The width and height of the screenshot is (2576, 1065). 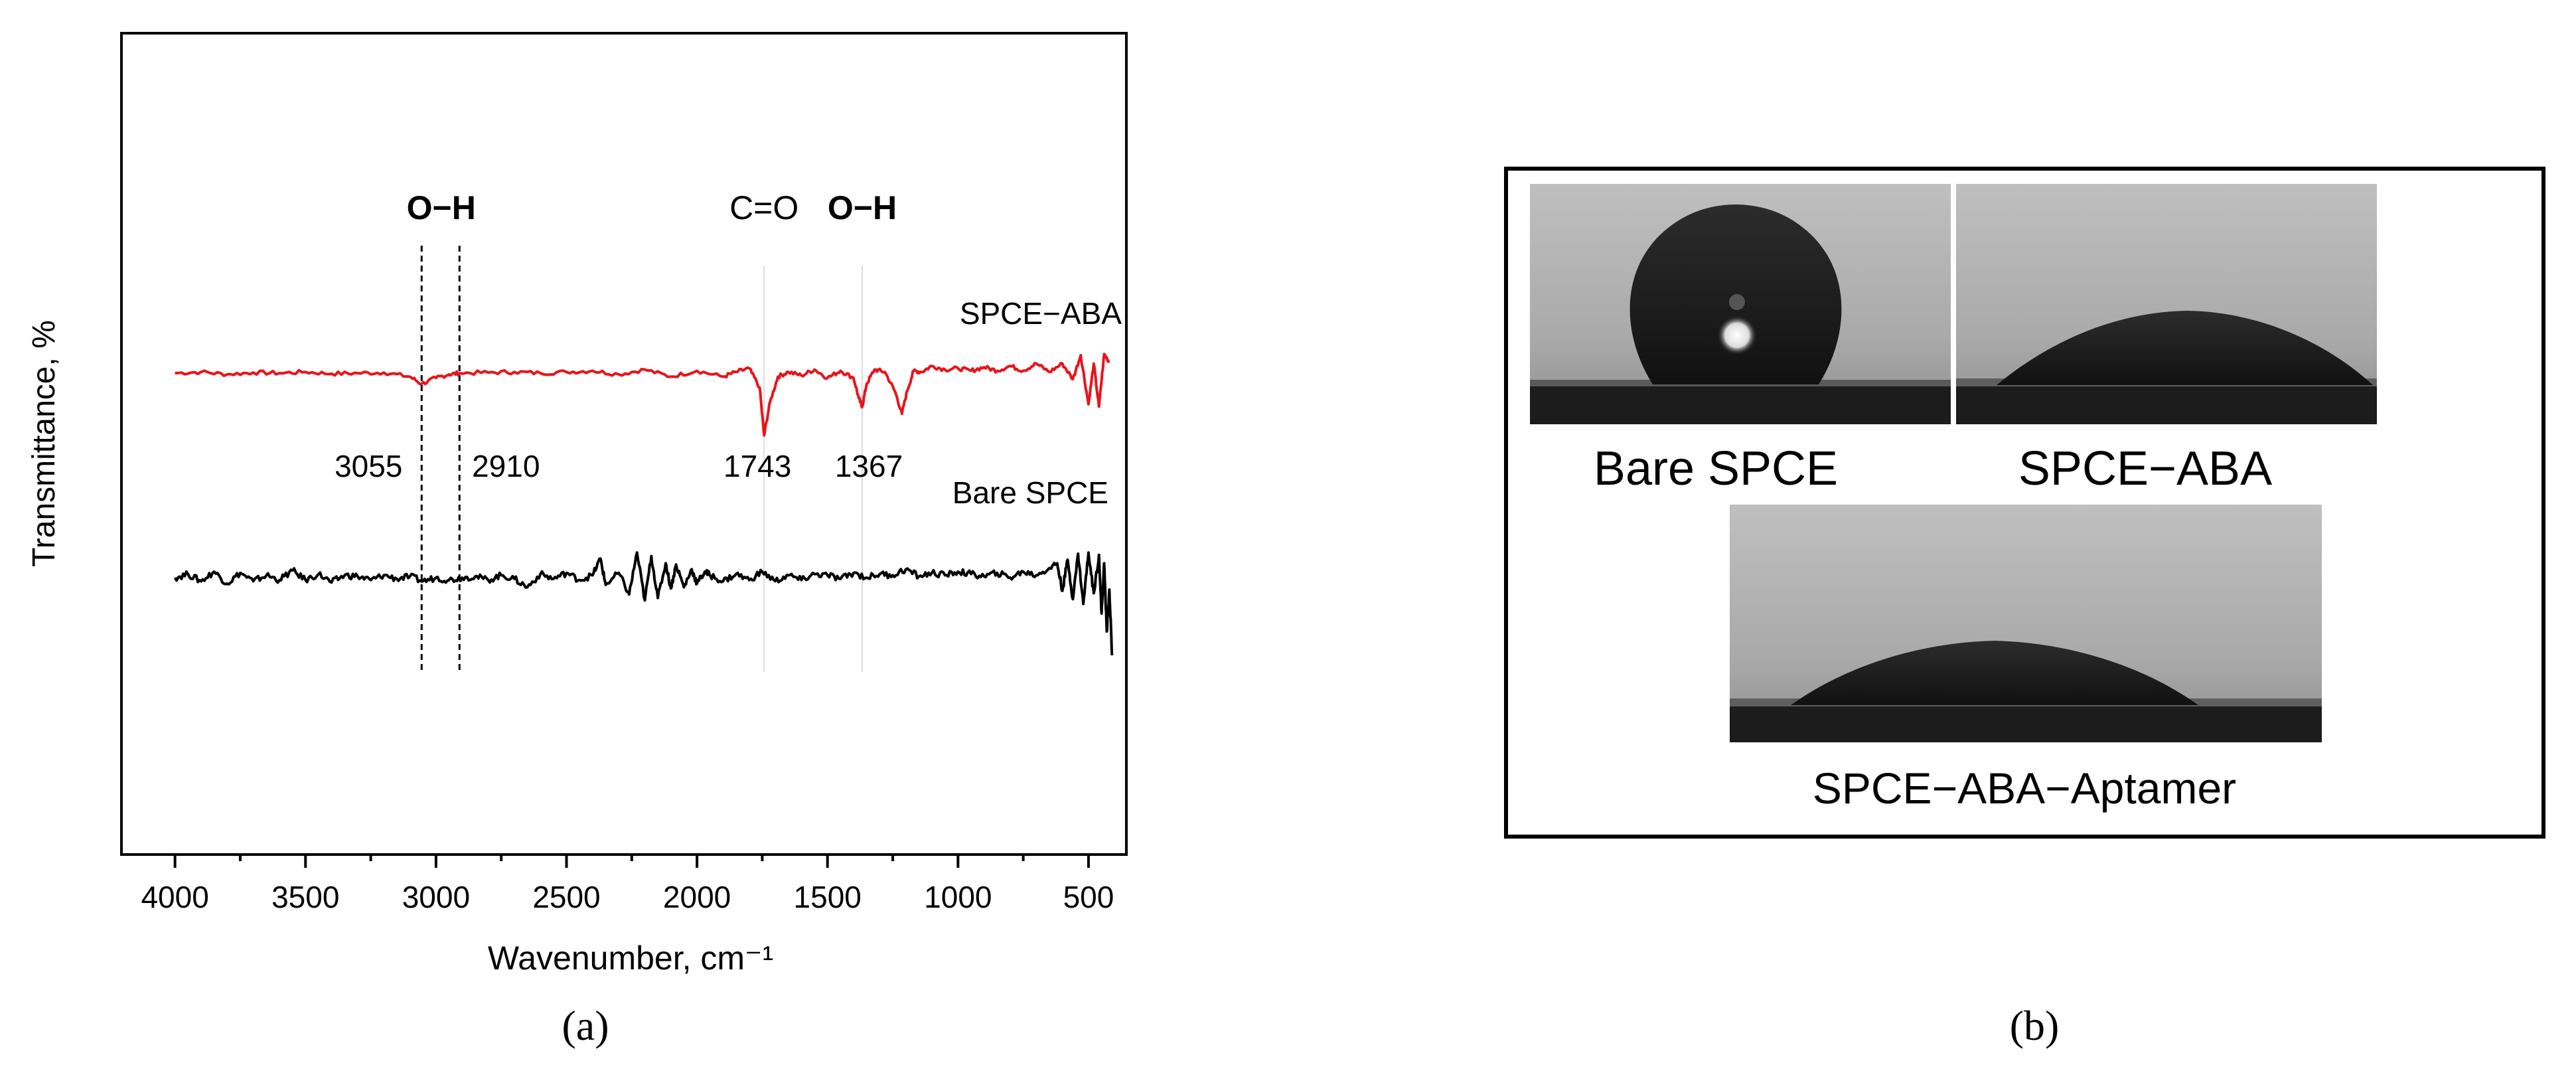 What do you see at coordinates (45, 443) in the screenshot?
I see `y-axis-label: Transmittance, %` at bounding box center [45, 443].